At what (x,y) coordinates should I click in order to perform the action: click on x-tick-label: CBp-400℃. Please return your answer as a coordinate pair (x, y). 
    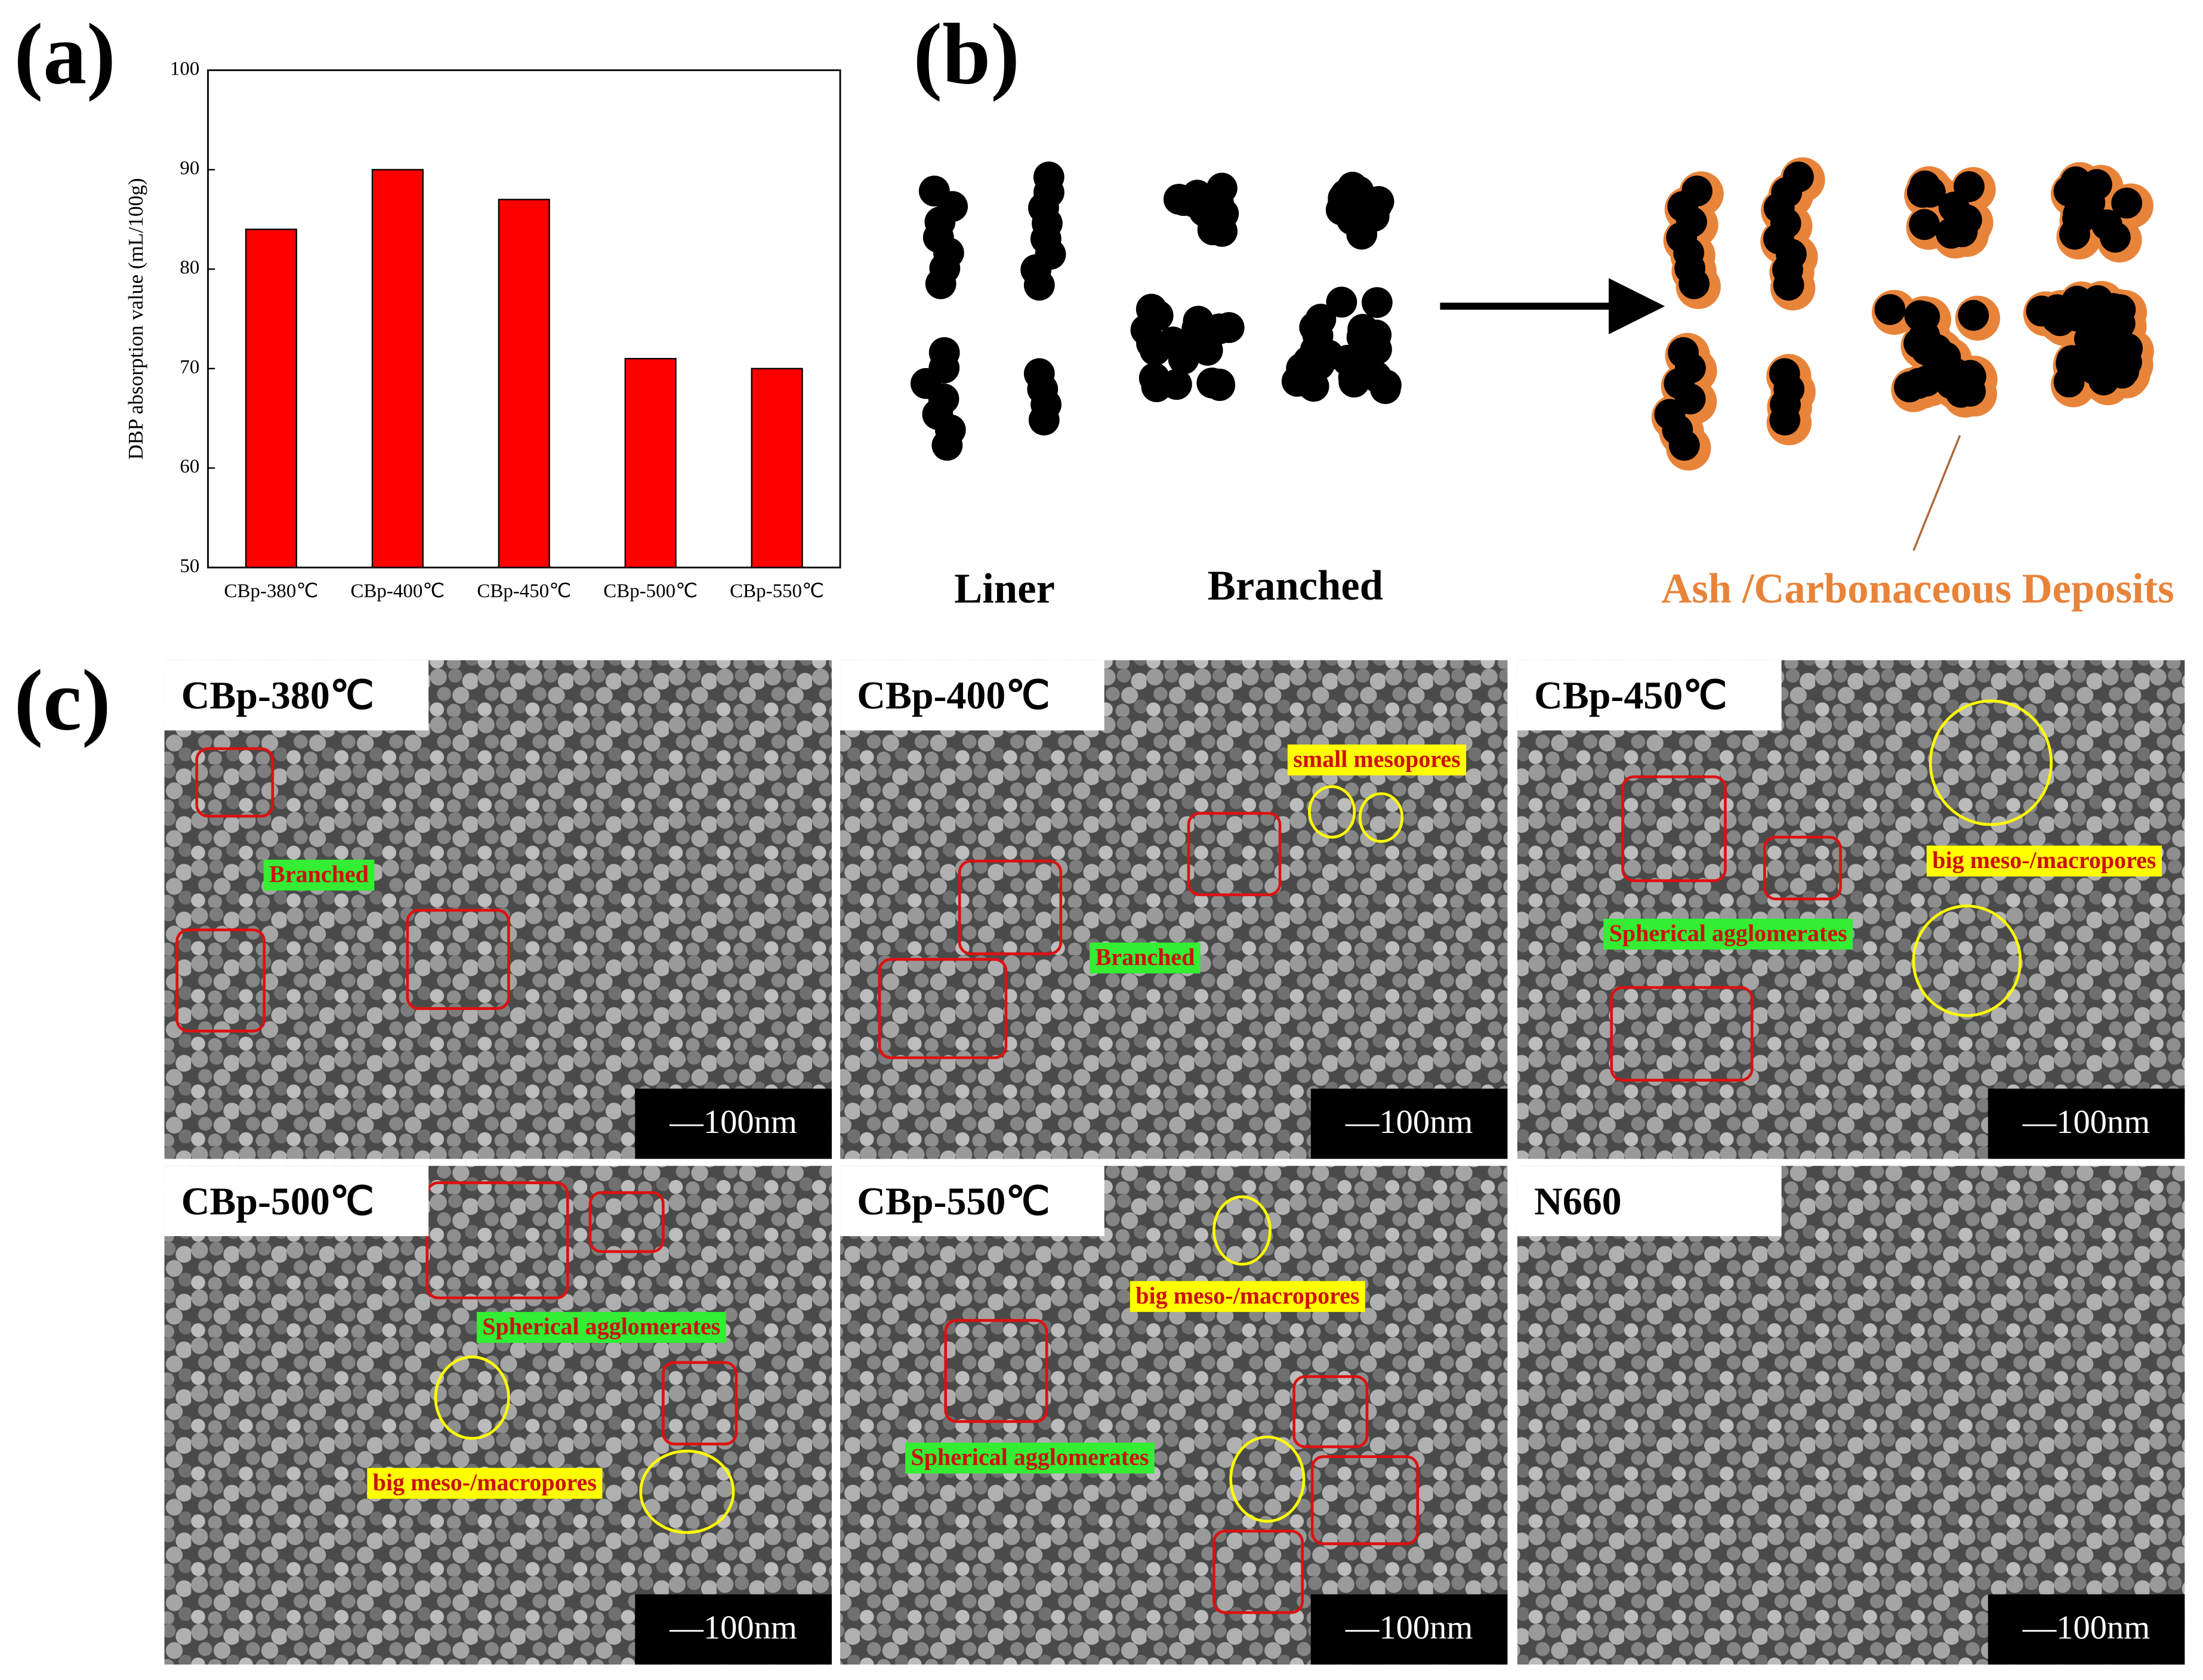
    Looking at the image, I should click on (398, 591).